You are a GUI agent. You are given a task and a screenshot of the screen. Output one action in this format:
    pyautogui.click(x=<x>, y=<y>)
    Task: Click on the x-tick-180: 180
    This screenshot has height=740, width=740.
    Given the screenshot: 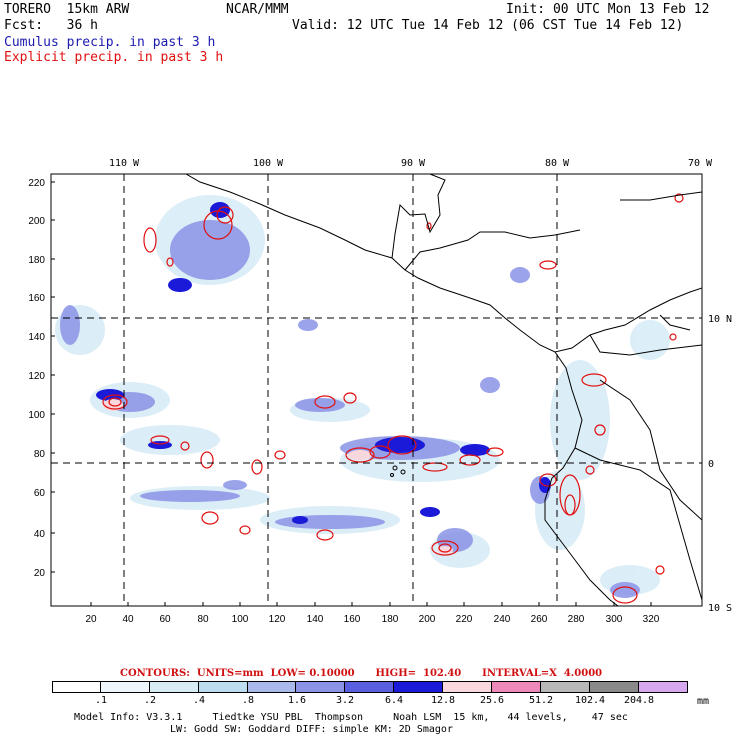 What is the action you would take?
    pyautogui.click(x=390, y=619)
    